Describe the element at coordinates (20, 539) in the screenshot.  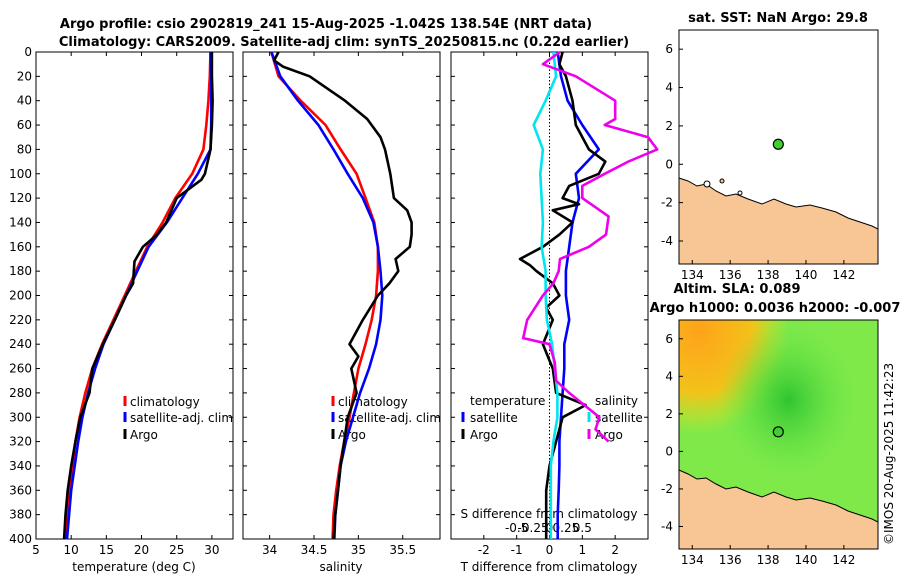
I see `y-tick-label: 400` at that location.